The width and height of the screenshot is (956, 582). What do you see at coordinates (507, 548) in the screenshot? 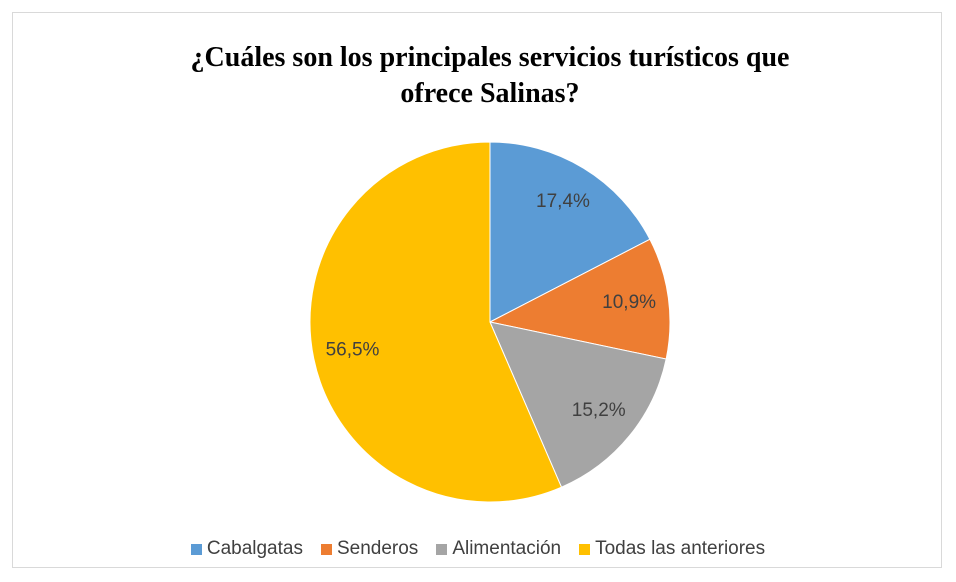
I see `legend-label: Alimentación` at bounding box center [507, 548].